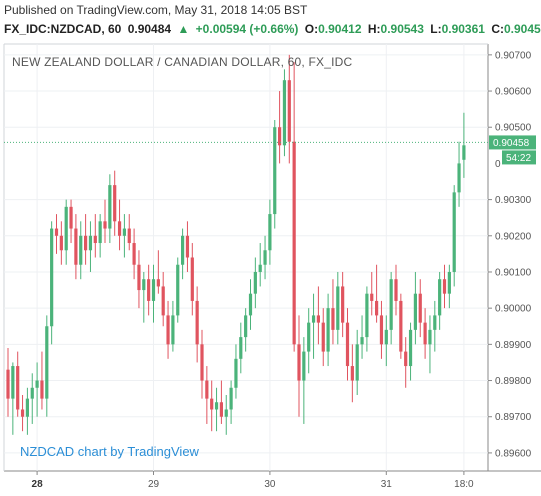 The image size is (541, 496). What do you see at coordinates (522, 29) in the screenshot?
I see `close-value: 0.9045` at bounding box center [522, 29].